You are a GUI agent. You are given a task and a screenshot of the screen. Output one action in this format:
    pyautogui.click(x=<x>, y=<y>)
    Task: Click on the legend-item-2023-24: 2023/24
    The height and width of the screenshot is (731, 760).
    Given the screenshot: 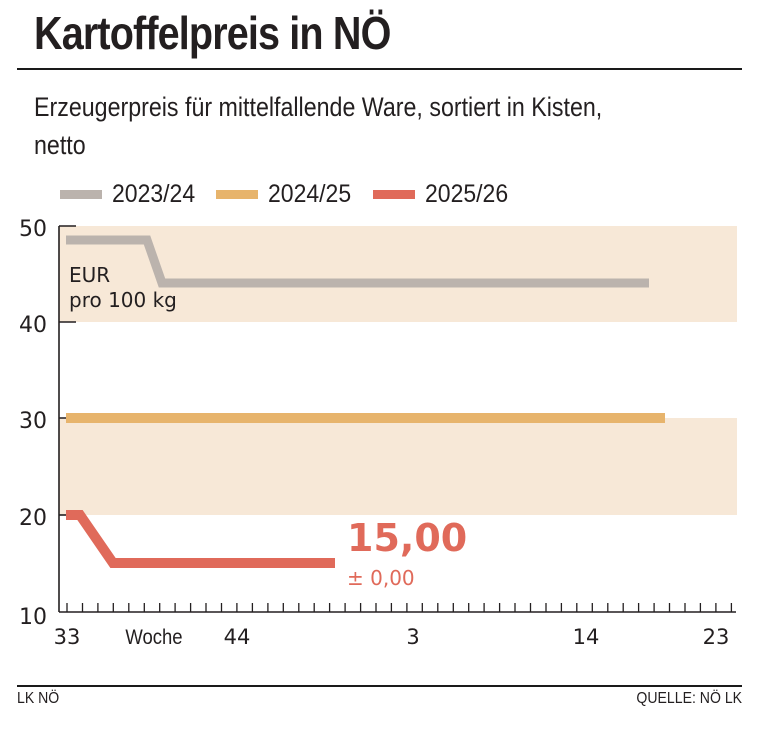 What is the action you would take?
    pyautogui.click(x=131, y=194)
    